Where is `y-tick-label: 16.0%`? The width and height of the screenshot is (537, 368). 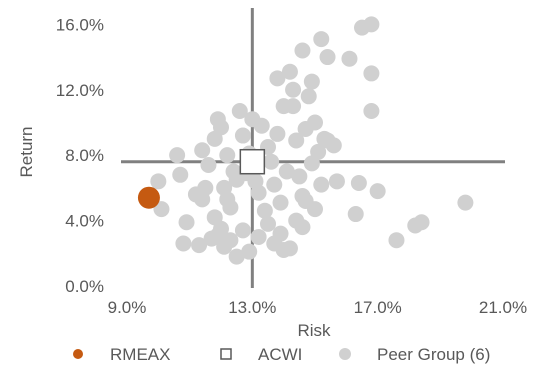
y-tick-label: 16.0% is located at coordinates (80, 24).